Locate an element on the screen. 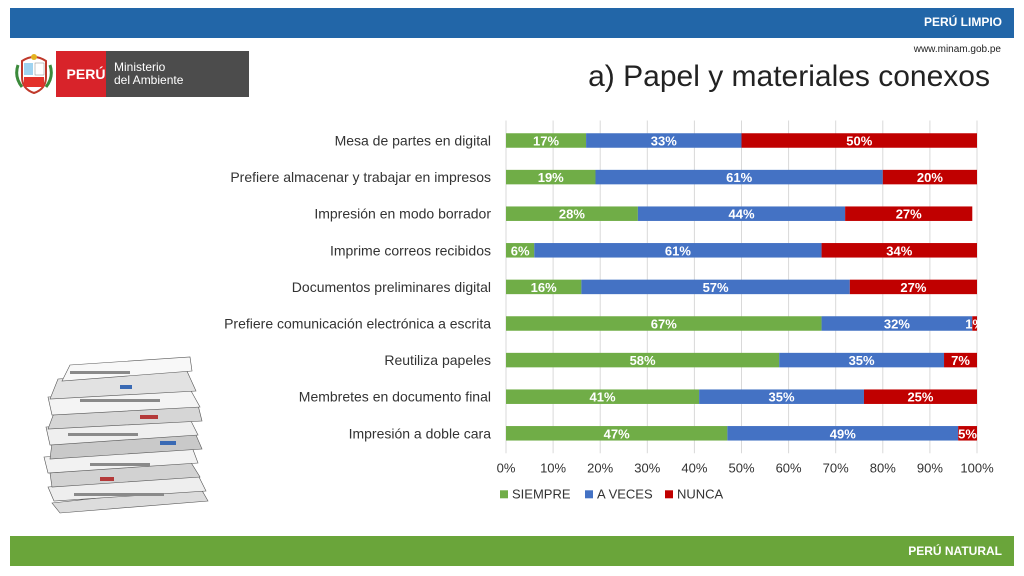  data-label: 33% is located at coordinates (664, 141).